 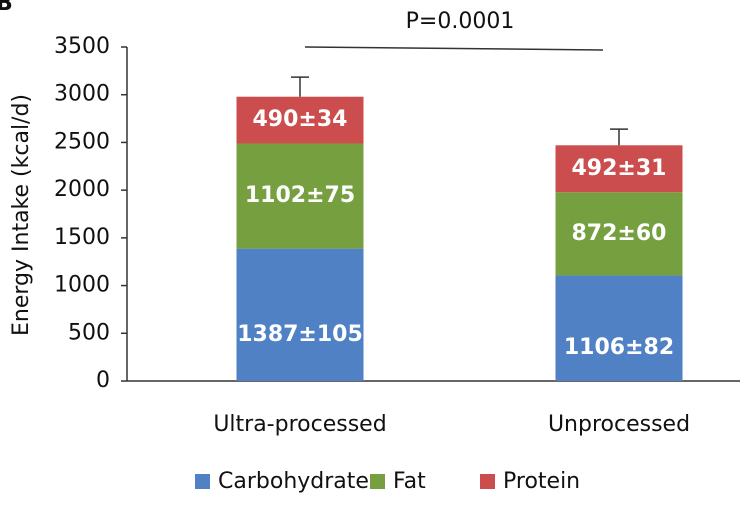 I want to click on legend-label: Protein, so click(x=541, y=481).